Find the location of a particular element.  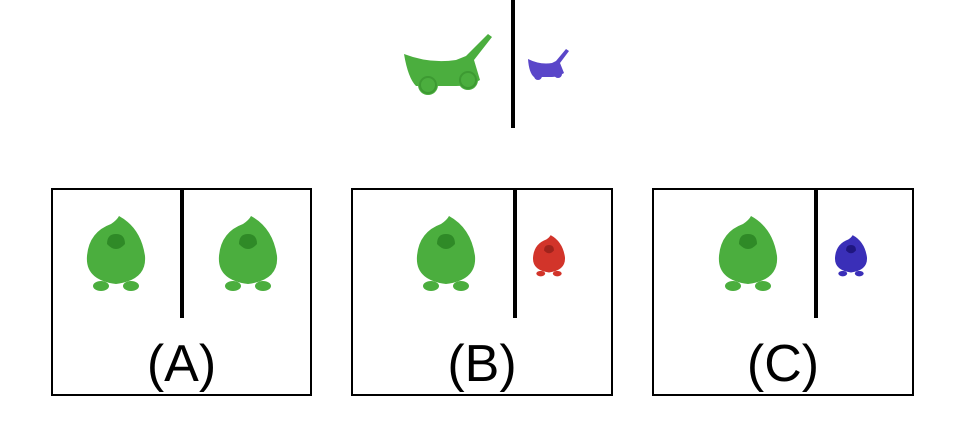

prompt-panel is located at coordinates (490, 65).